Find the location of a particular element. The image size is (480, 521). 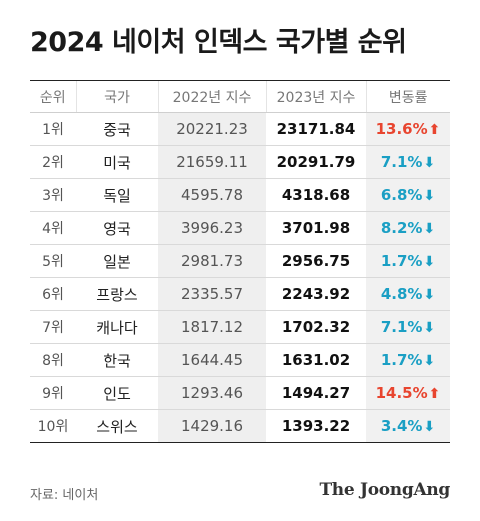

rank-cell: 8위 is located at coordinates (53, 360).